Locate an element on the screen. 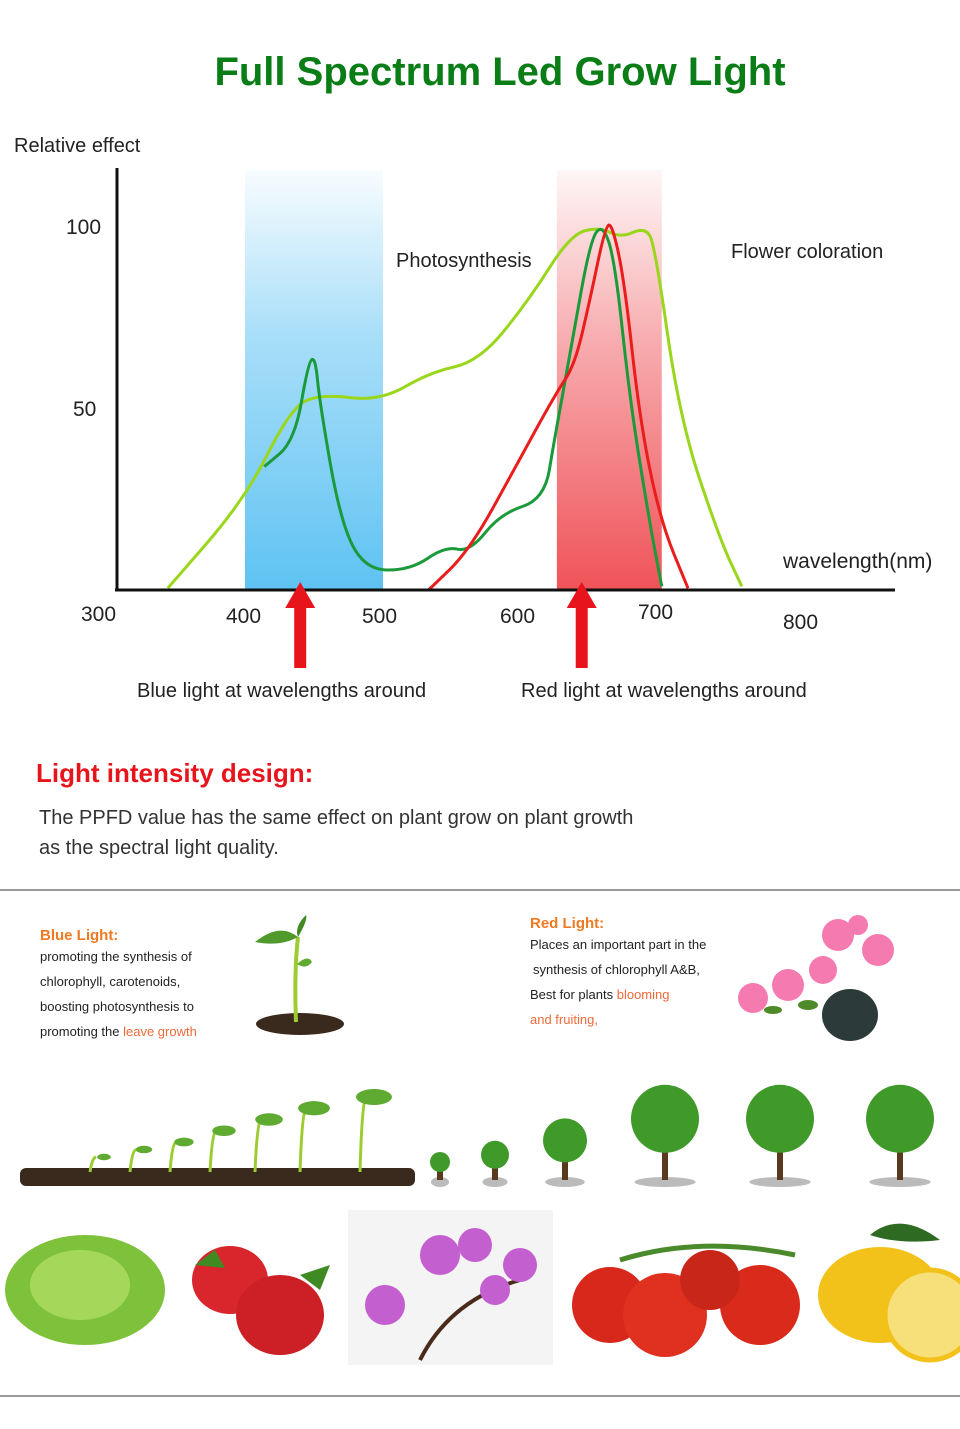 This screenshot has width=960, height=1429. blue-light-arrow is located at coordinates (300, 625).